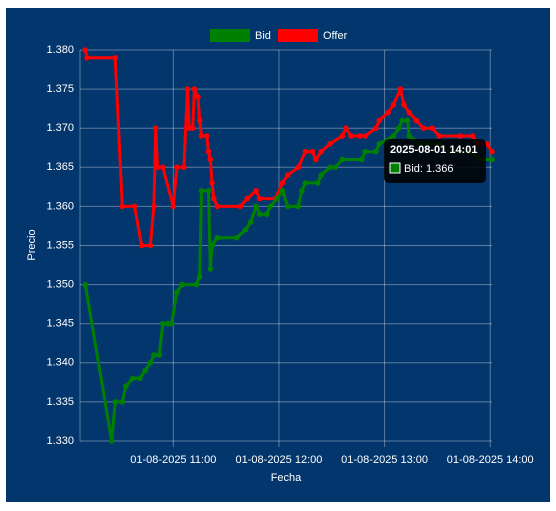  What do you see at coordinates (173, 460) in the screenshot?
I see `x-tick-label: 01-08-2025 11:00` at bounding box center [173, 460].